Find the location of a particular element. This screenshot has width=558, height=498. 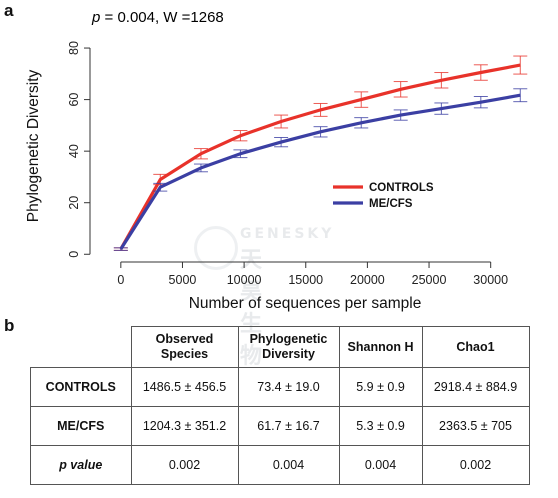

table-cell: 1486.5 ± 456.5 is located at coordinates (184, 387).